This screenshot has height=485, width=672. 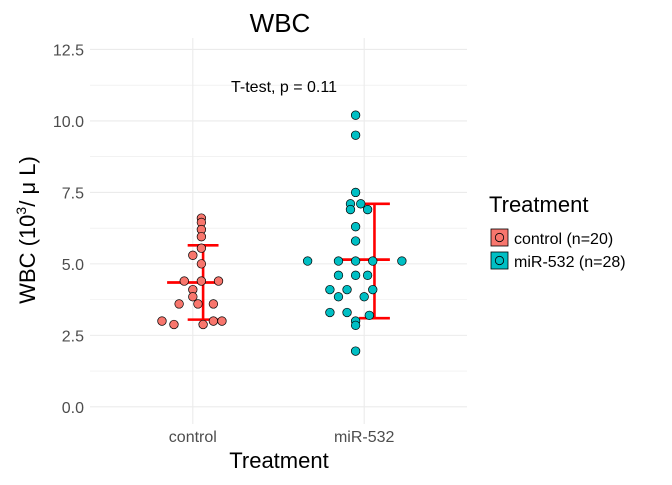 I want to click on x-tick-label: miR-532, so click(x=364, y=437).